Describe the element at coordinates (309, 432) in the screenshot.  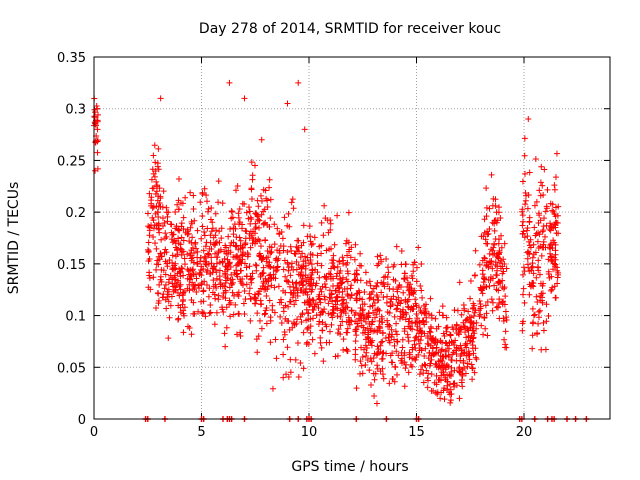
I see `x-tick-label: 10` at that location.